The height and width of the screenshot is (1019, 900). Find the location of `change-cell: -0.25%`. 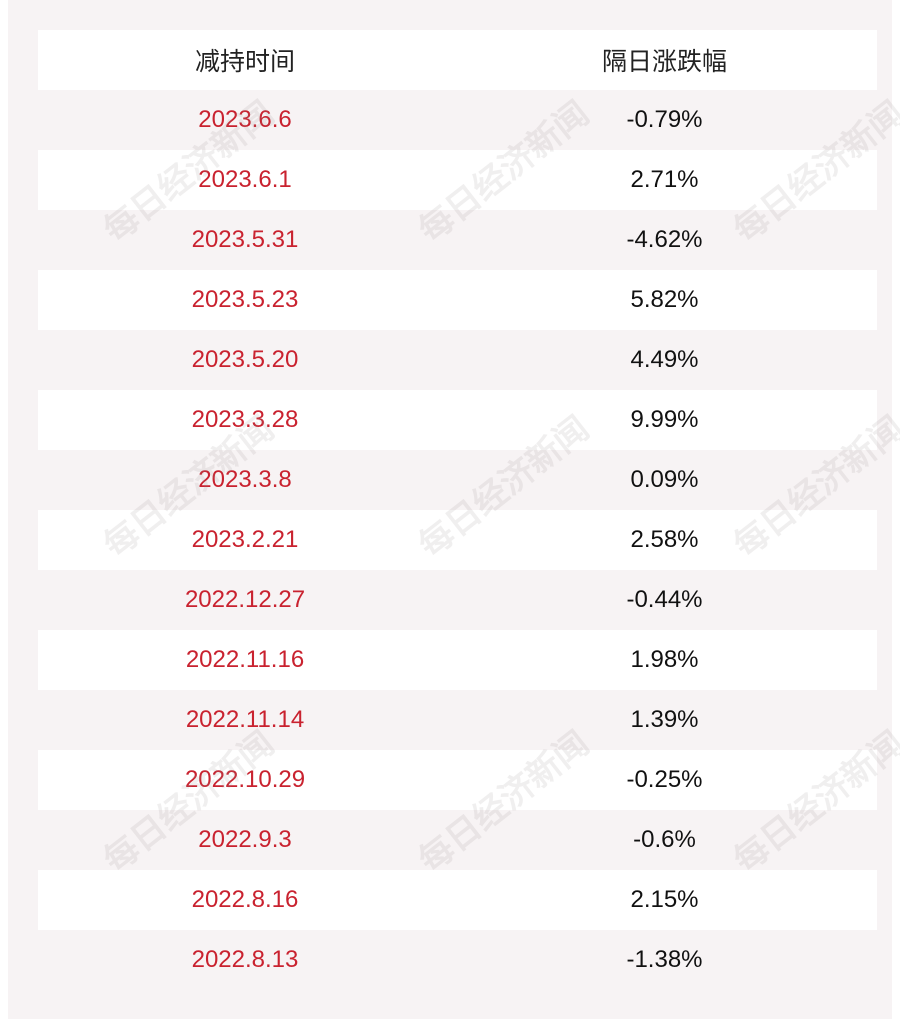

change-cell: -0.25% is located at coordinates (664, 779).